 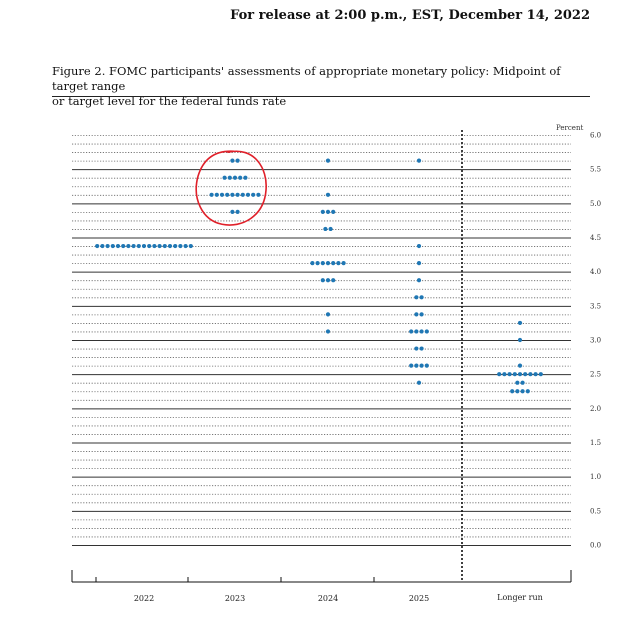 I want to click on y-tick-label: 0.5, so click(x=595, y=511).